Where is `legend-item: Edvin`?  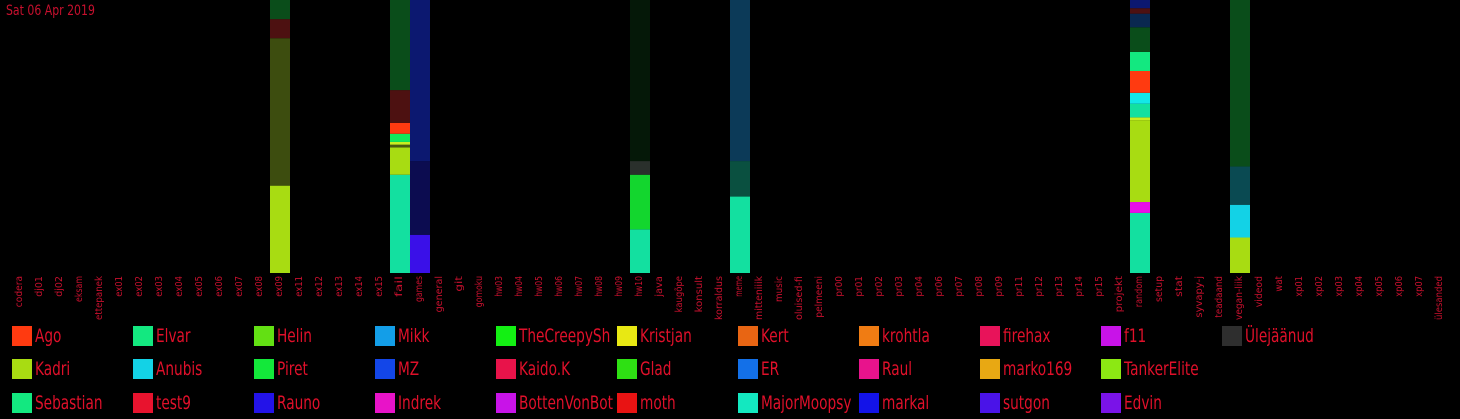 legend-item: Edvin is located at coordinates (1160, 403).